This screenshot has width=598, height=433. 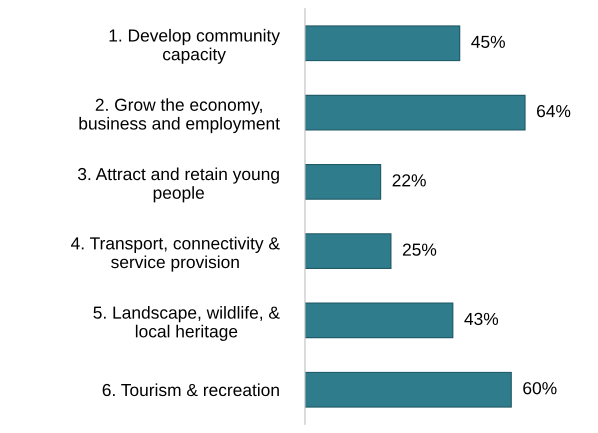 What do you see at coordinates (190, 389) in the screenshot?
I see `y-tick-label: 6. Tourism & recreation` at bounding box center [190, 389].